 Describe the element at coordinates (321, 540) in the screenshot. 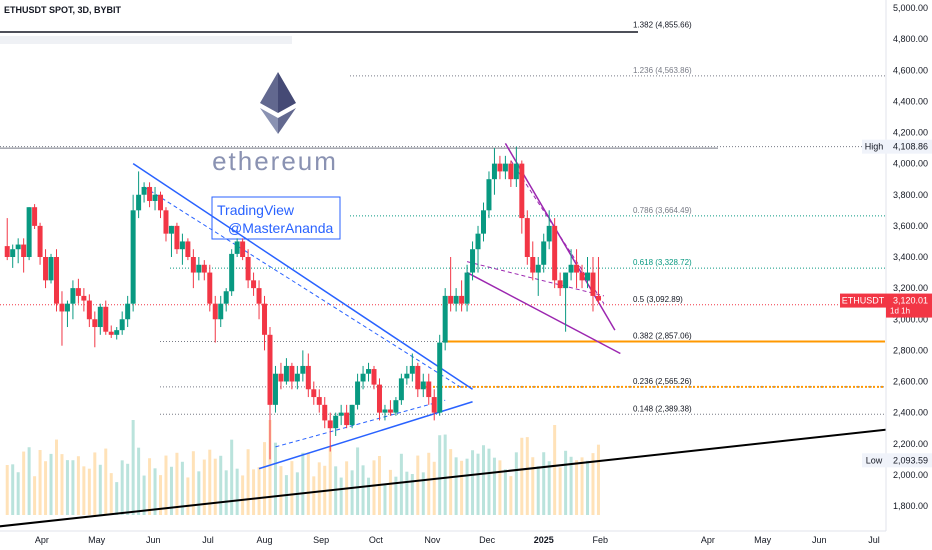

I see `x-tick-label: Sep` at that location.